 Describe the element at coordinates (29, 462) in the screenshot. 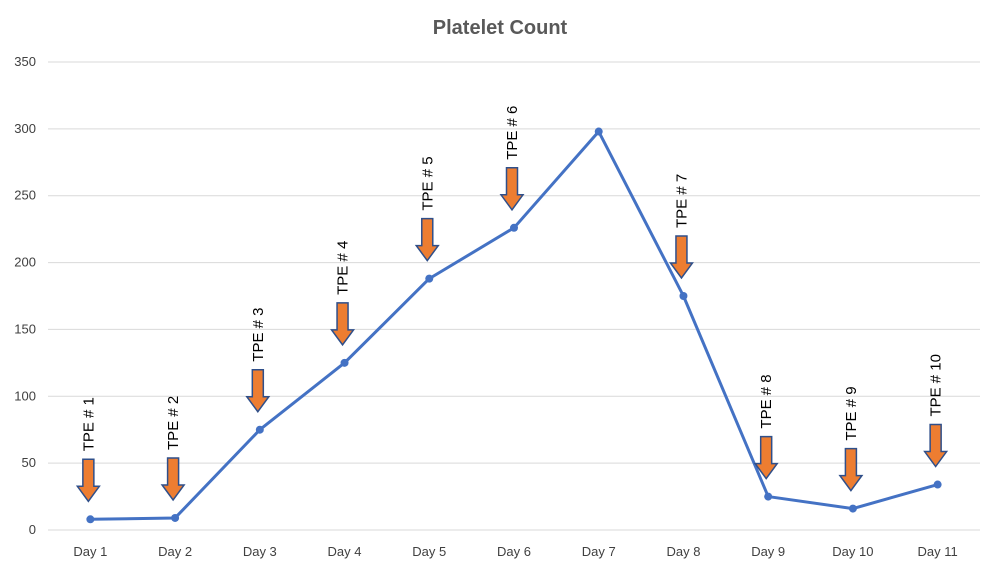

I see `y-tick-label: 50` at that location.